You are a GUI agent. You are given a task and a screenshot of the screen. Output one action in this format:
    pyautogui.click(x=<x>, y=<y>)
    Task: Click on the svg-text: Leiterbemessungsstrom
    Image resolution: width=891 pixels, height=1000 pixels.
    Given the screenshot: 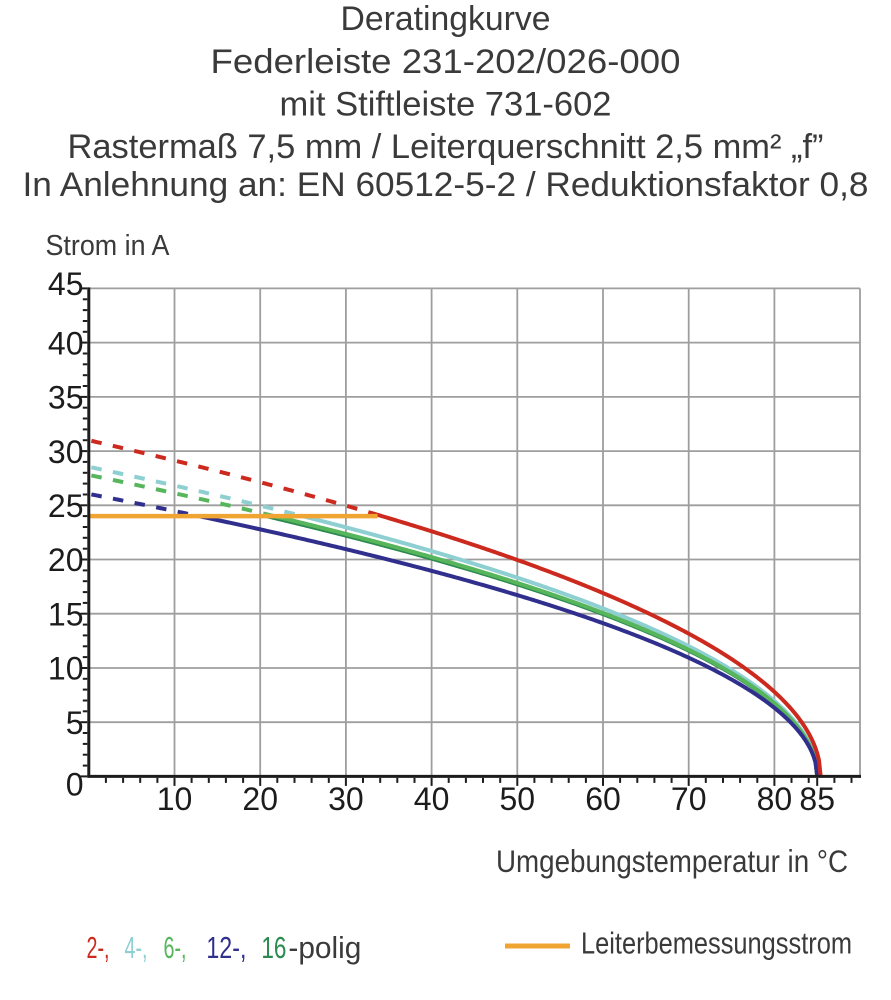 What is the action you would take?
    pyautogui.click(x=716, y=943)
    